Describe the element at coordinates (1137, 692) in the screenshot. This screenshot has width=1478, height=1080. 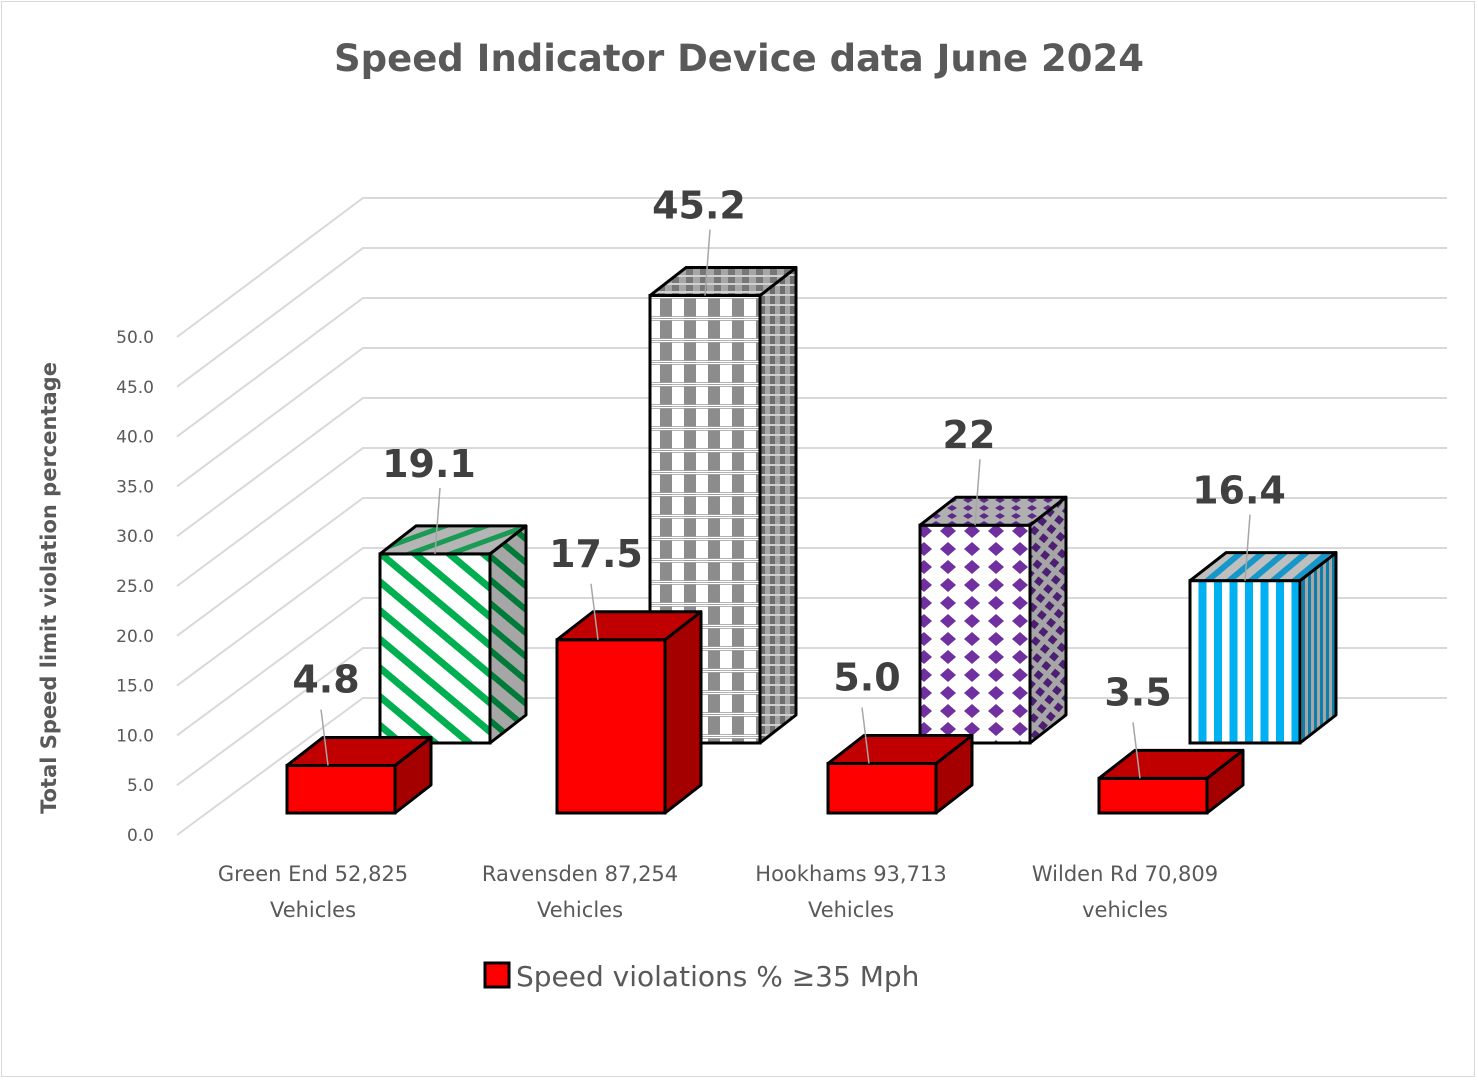
I see `data-label-speed: 3.5` at that location.